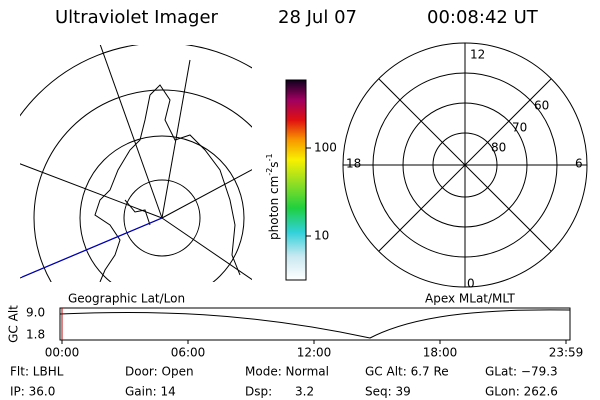 The image size is (600, 400). What do you see at coordinates (521, 392) in the screenshot?
I see `info-field: GLon: 262.6` at bounding box center [521, 392].